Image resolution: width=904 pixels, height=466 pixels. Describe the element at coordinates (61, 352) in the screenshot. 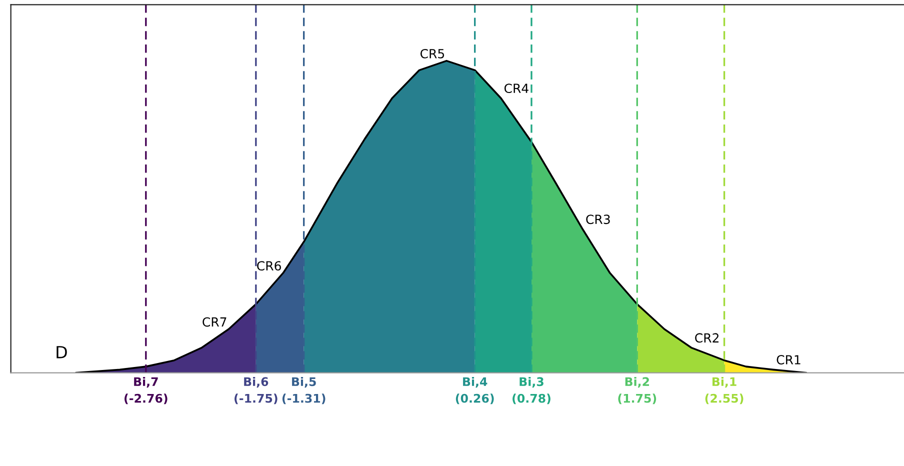

I see `annotation: D` at that location.